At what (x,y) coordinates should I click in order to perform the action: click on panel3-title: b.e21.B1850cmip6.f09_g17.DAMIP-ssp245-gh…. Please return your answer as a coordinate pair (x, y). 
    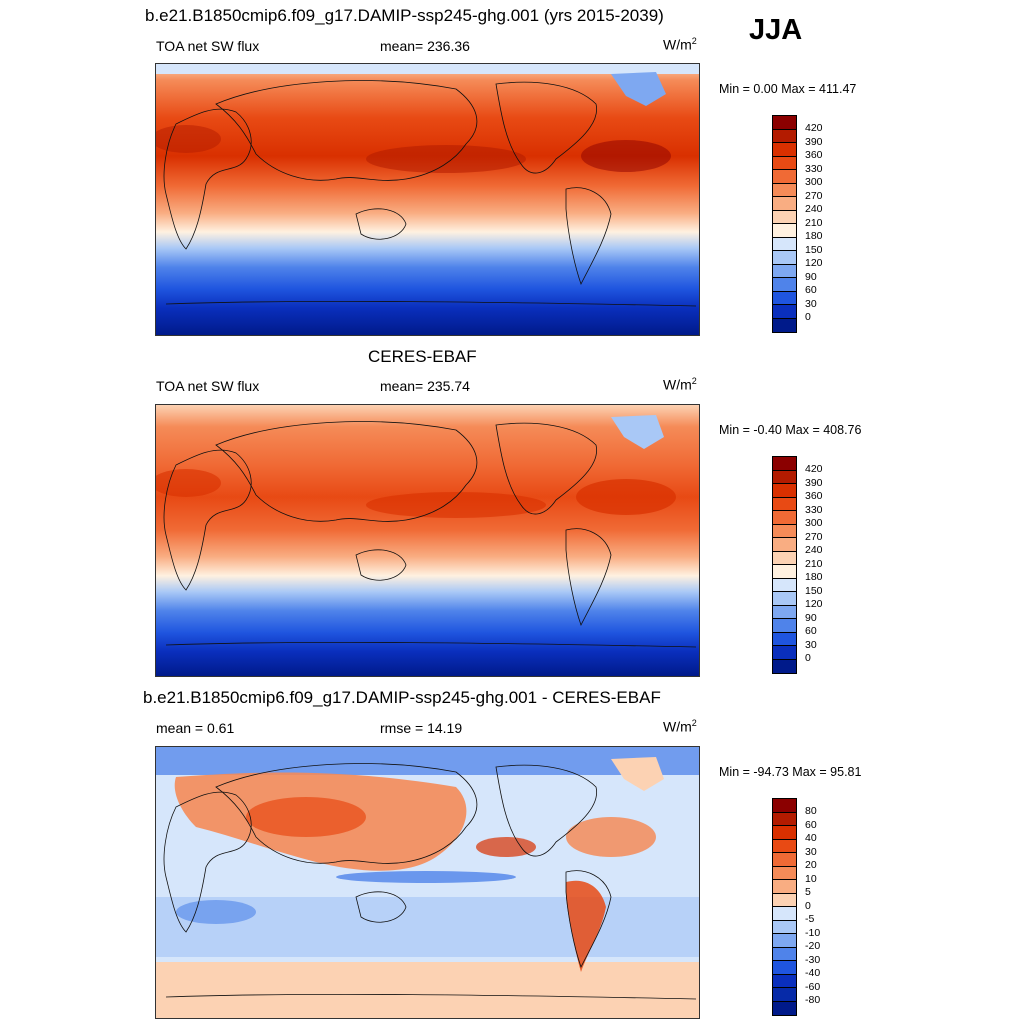
    Looking at the image, I should click on (402, 697).